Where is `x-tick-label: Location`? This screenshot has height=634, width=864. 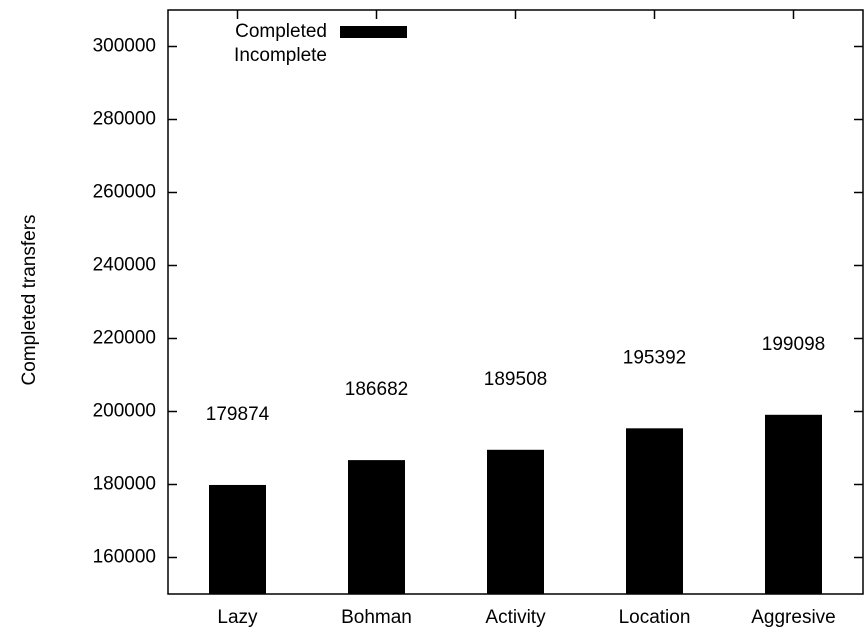 x-tick-label: Location is located at coordinates (655, 617).